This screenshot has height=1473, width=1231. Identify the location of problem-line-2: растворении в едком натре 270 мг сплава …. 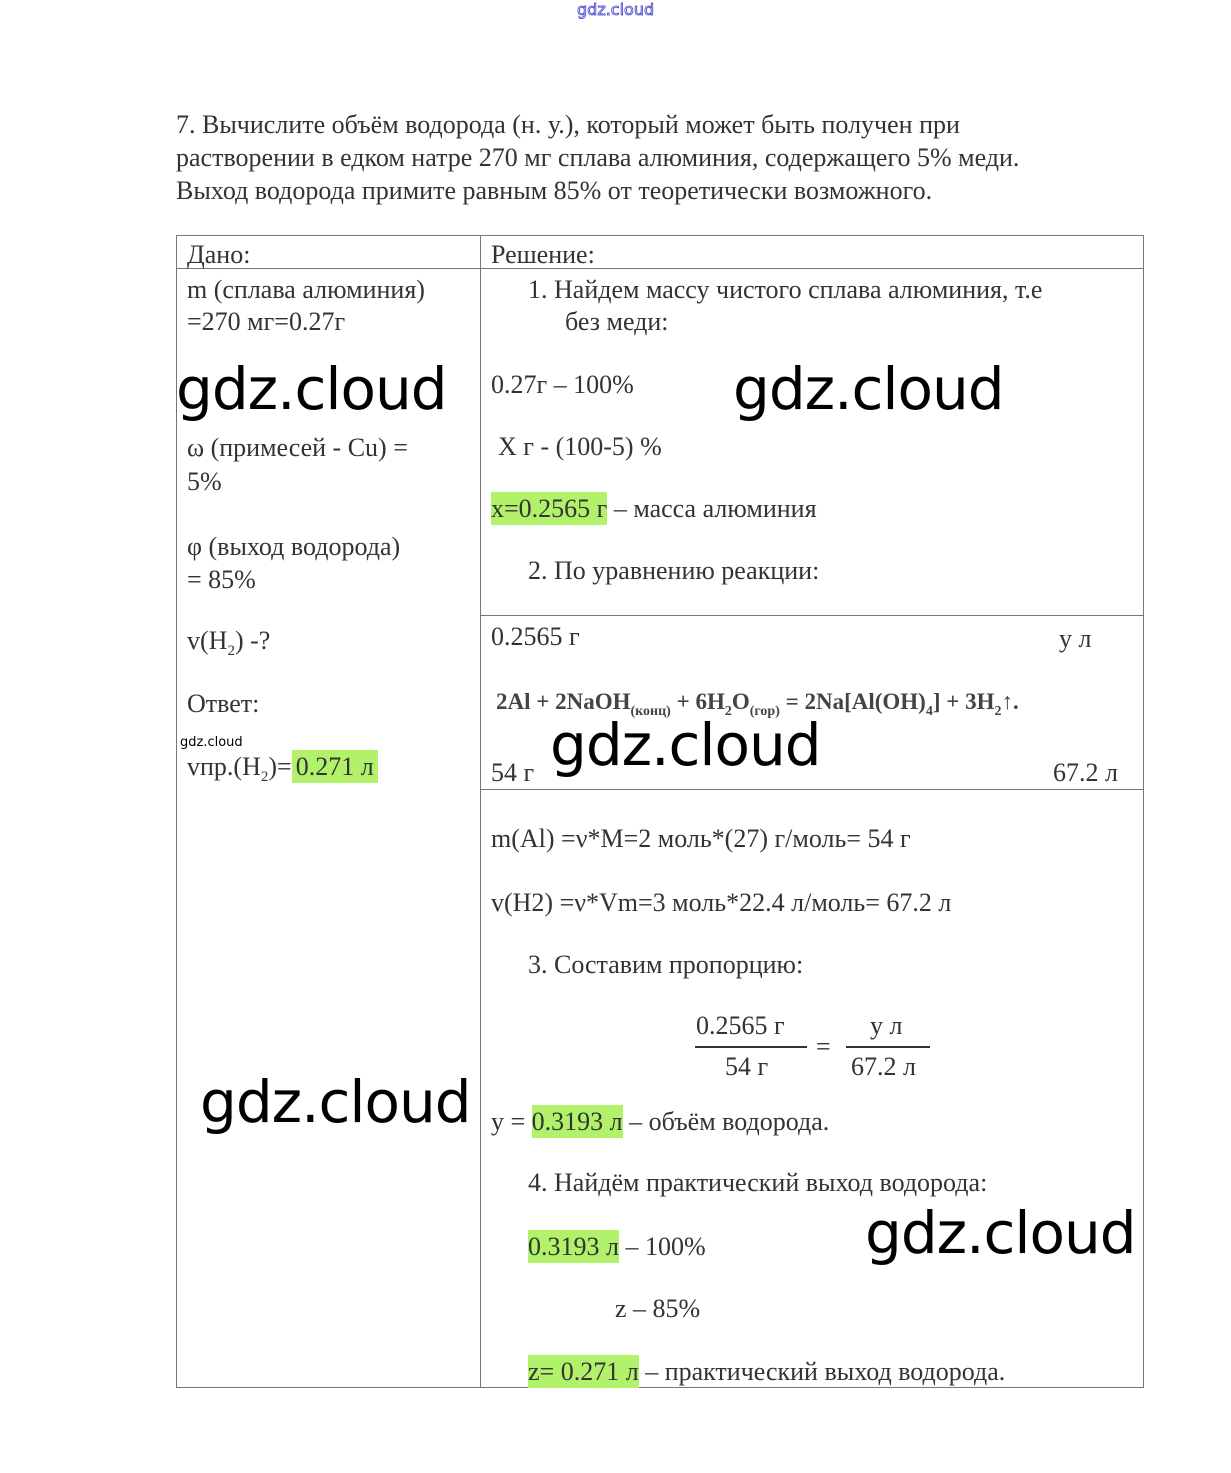
(598, 157).